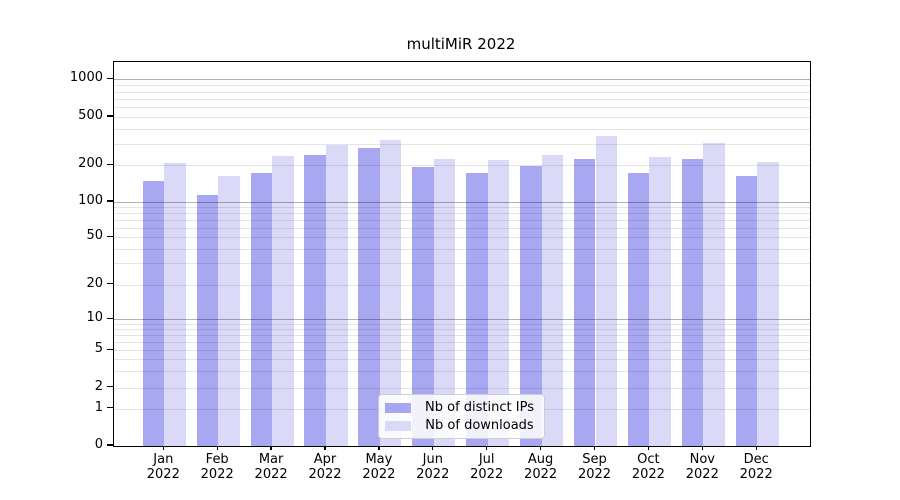  What do you see at coordinates (638, 309) in the screenshot?
I see `bar-distinct-ips-oct` at bounding box center [638, 309].